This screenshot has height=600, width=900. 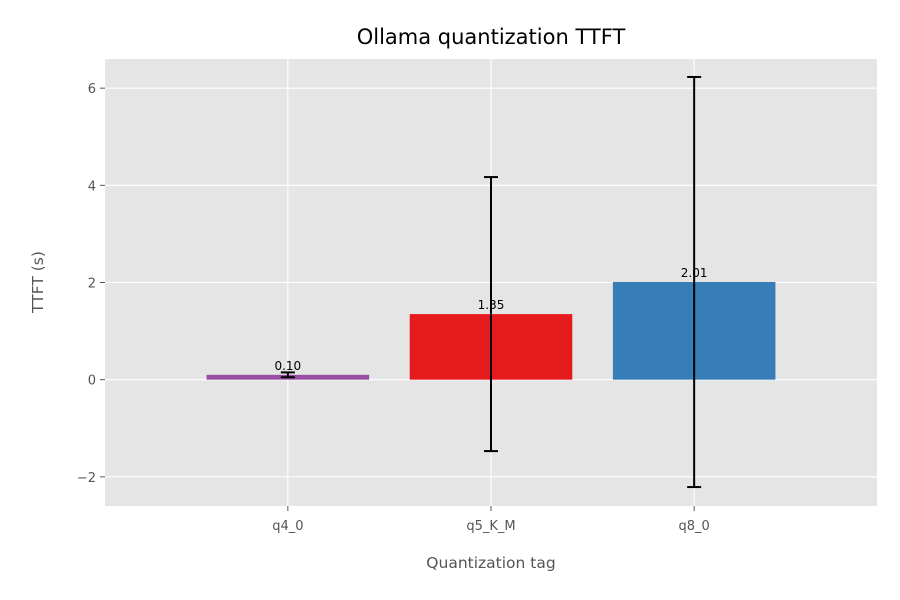 I want to click on x-tick-label: q8_0, so click(x=694, y=526).